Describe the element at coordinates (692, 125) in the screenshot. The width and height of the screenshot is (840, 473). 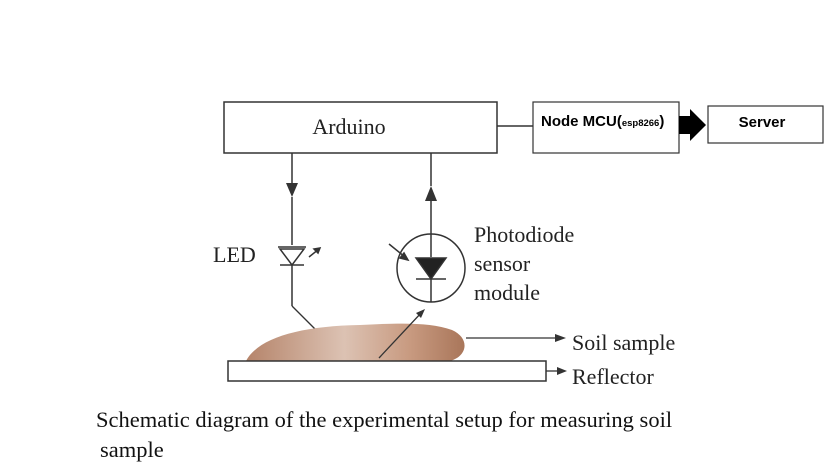
I see `nodemcu-server-arrow` at that location.